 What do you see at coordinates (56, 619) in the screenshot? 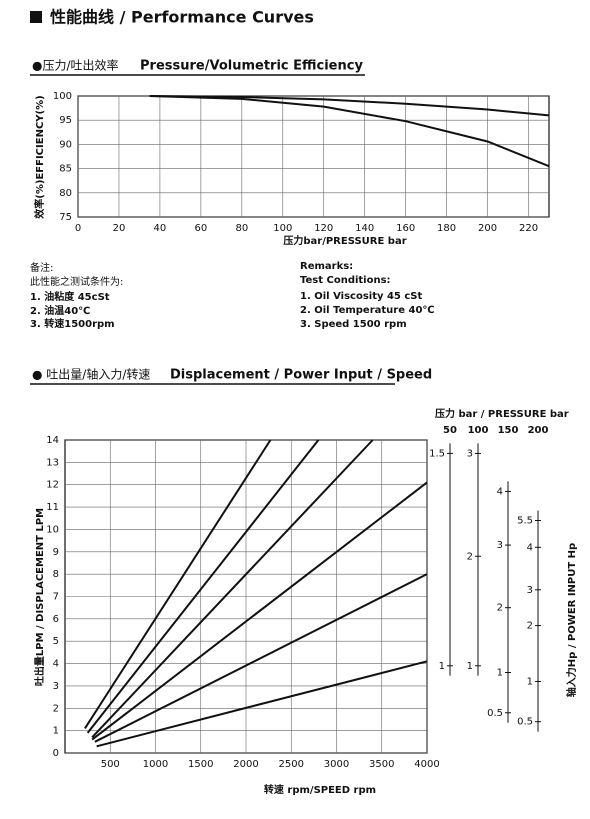
I see `y-tick-label: 6` at bounding box center [56, 619].